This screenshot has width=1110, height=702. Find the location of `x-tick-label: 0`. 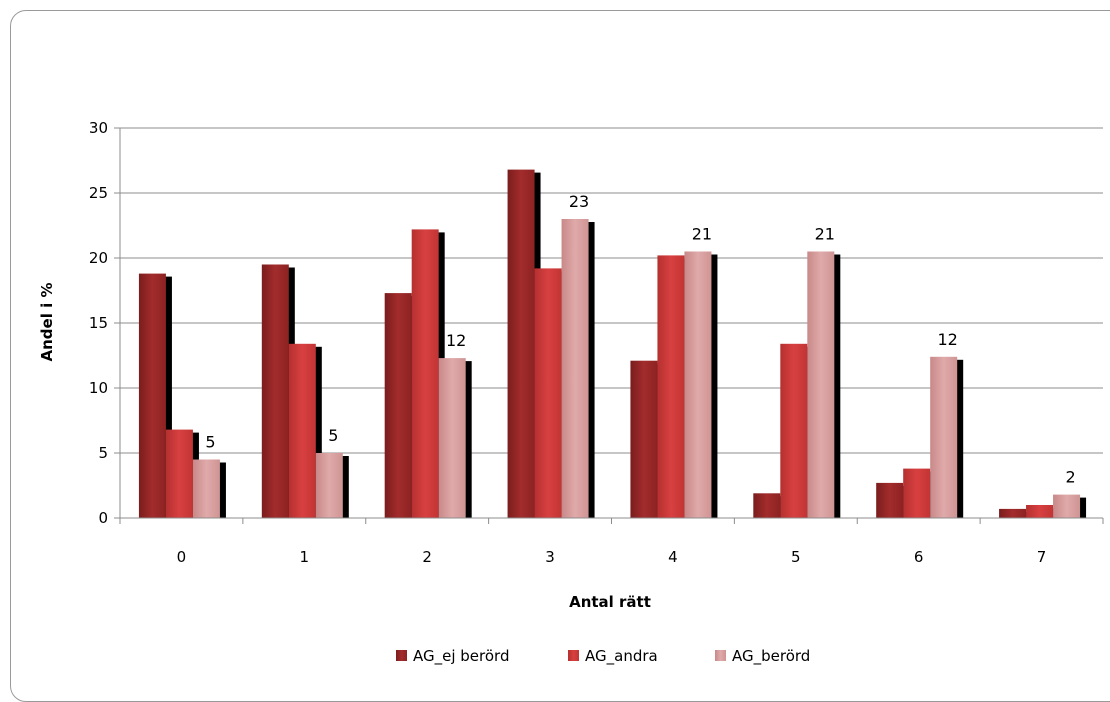

x-tick-label: 0 is located at coordinates (182, 557).